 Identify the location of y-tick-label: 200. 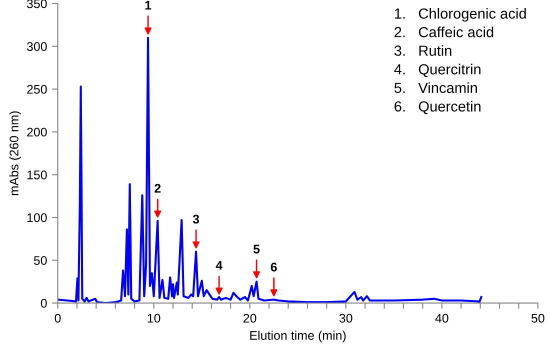
(37, 132).